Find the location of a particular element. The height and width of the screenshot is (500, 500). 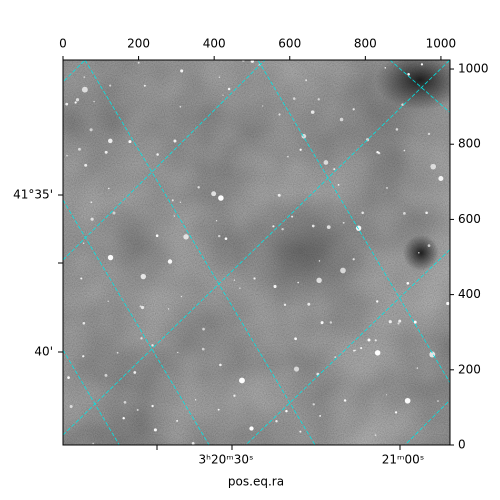

y-tick-label: 400 is located at coordinates (469, 294).